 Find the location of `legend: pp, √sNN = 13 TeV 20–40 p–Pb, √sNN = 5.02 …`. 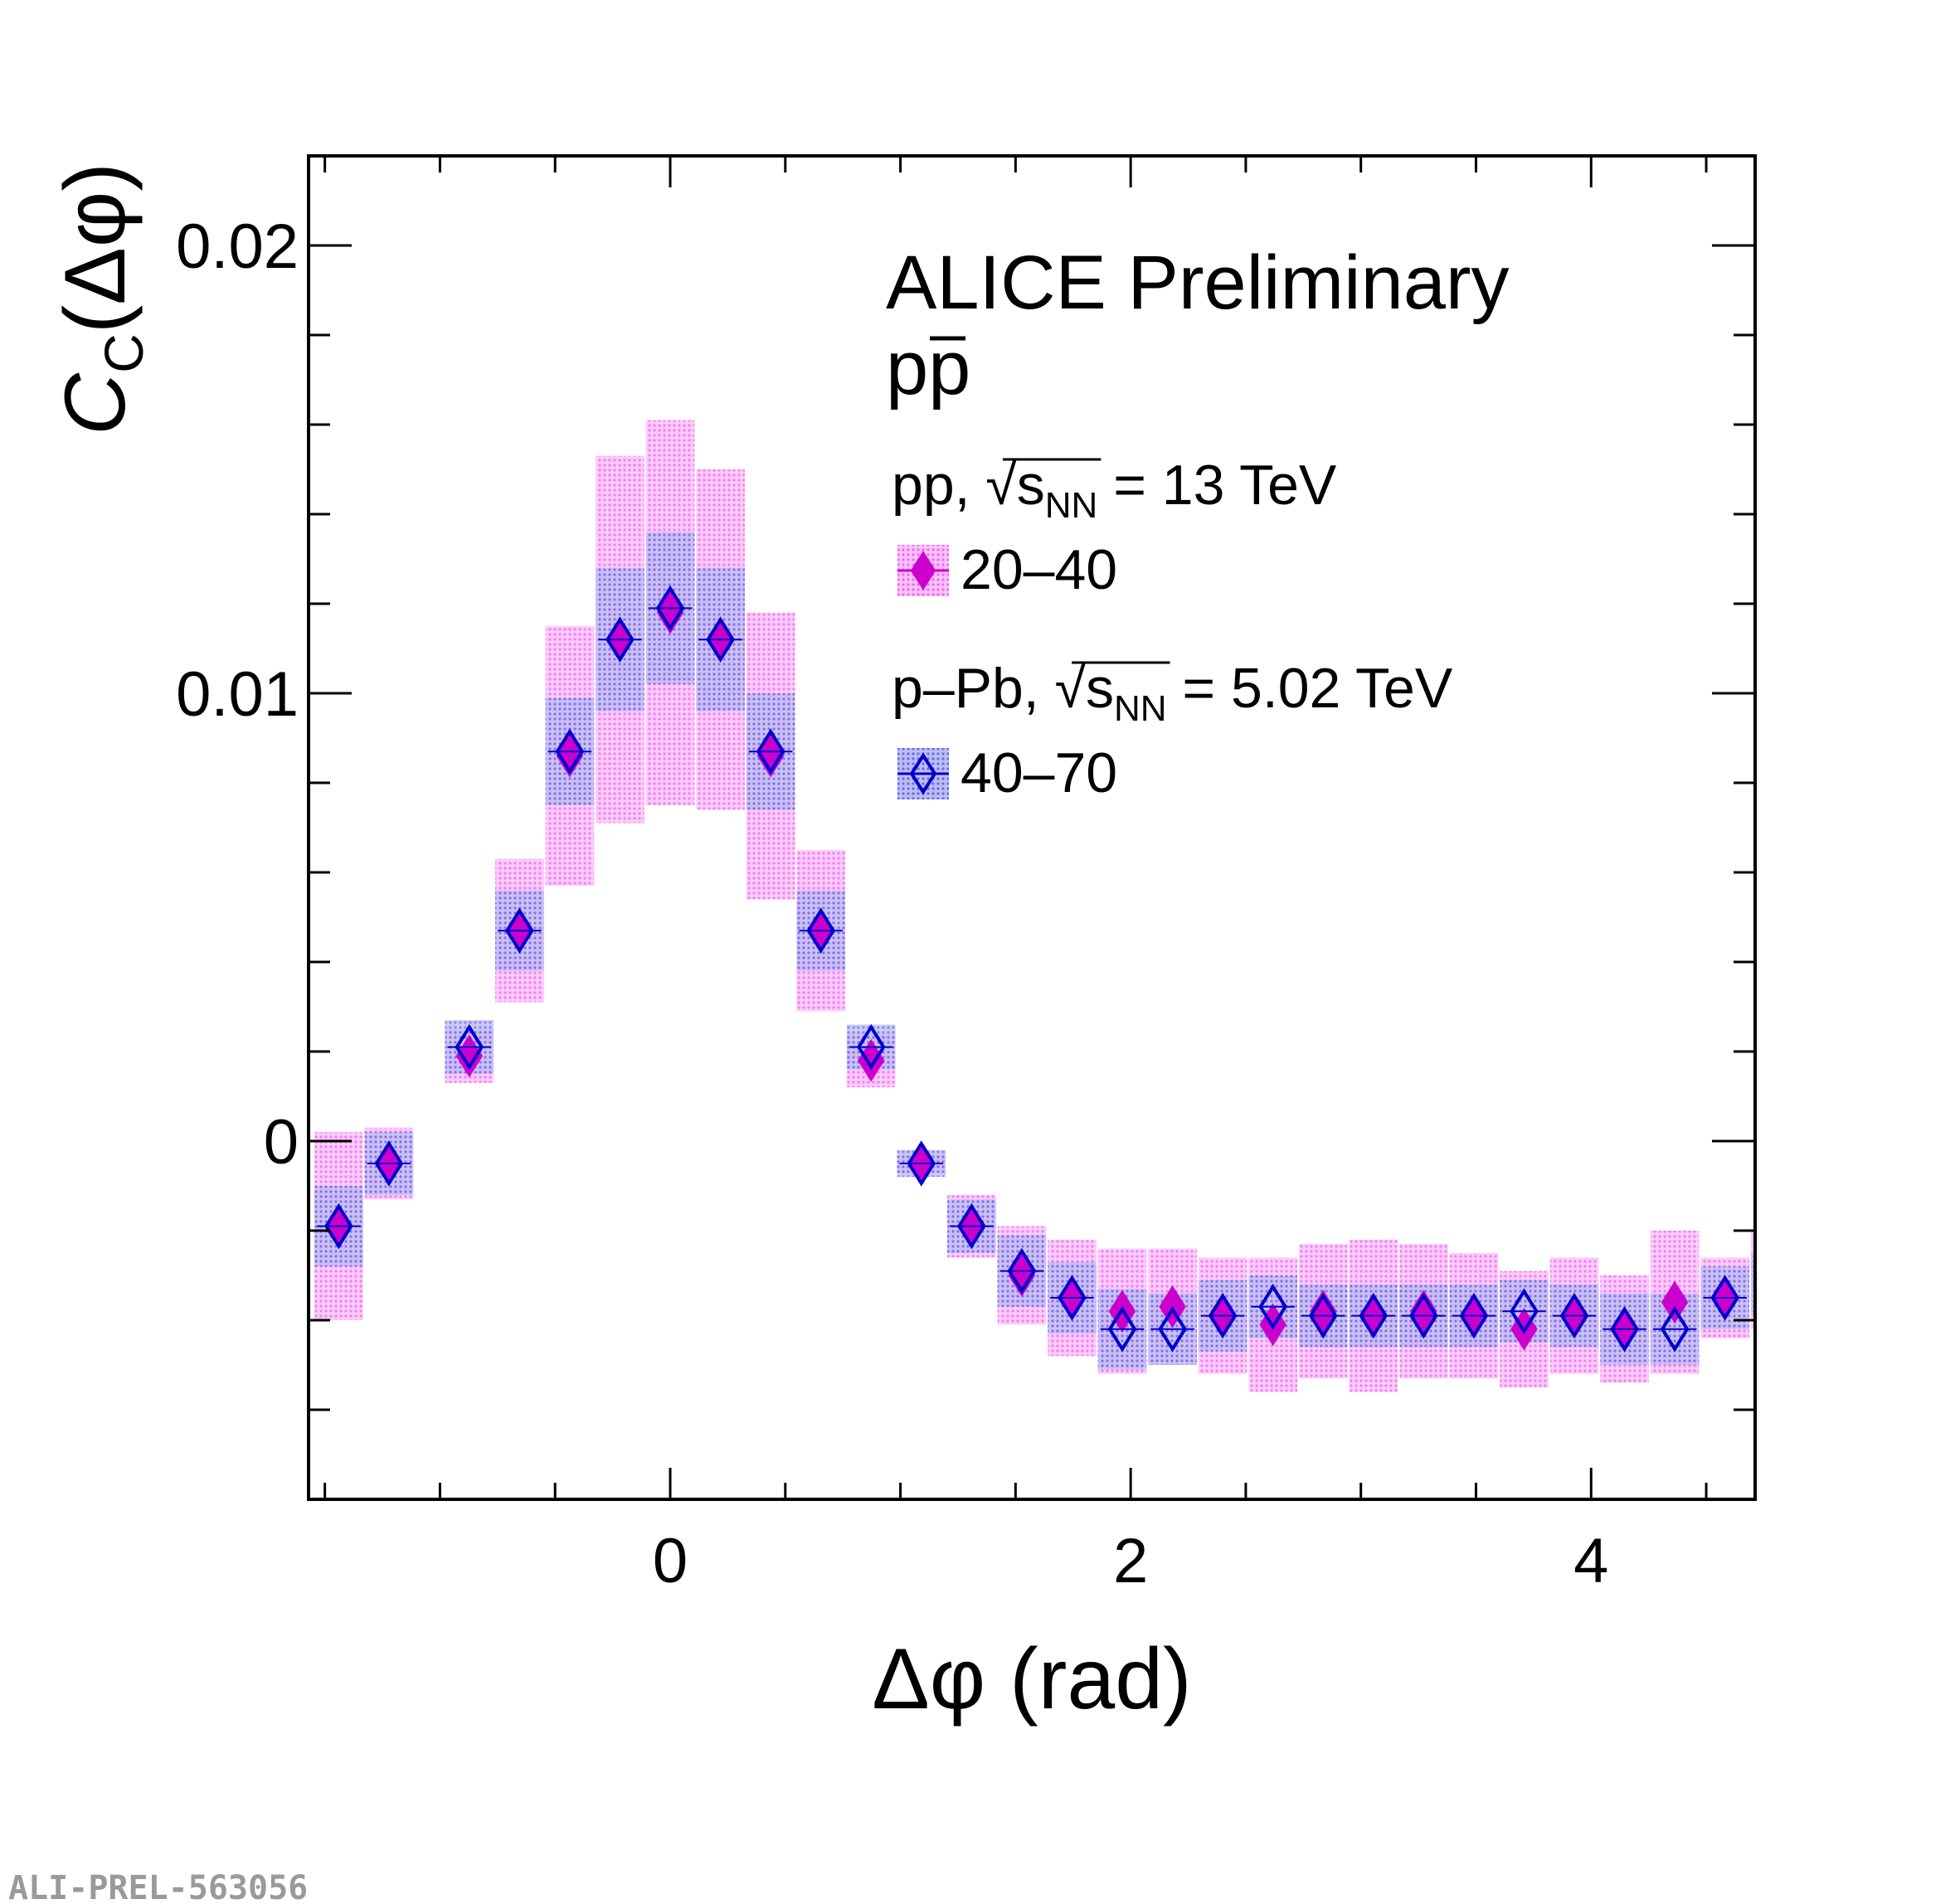

legend: pp, √sNN = 13 TeV 20–40 p–Pb, √sNN = 5.02 … is located at coordinates (1172, 629).